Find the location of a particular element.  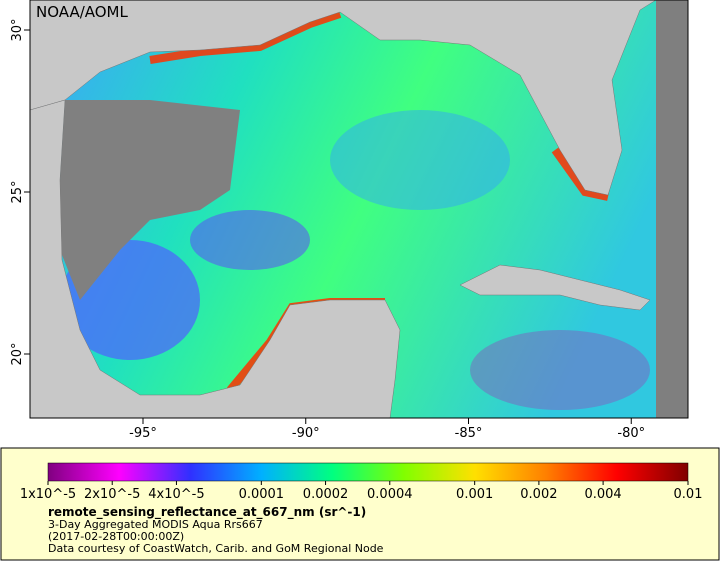

colorbar-tick-label: 0.0001 is located at coordinates (262, 494).